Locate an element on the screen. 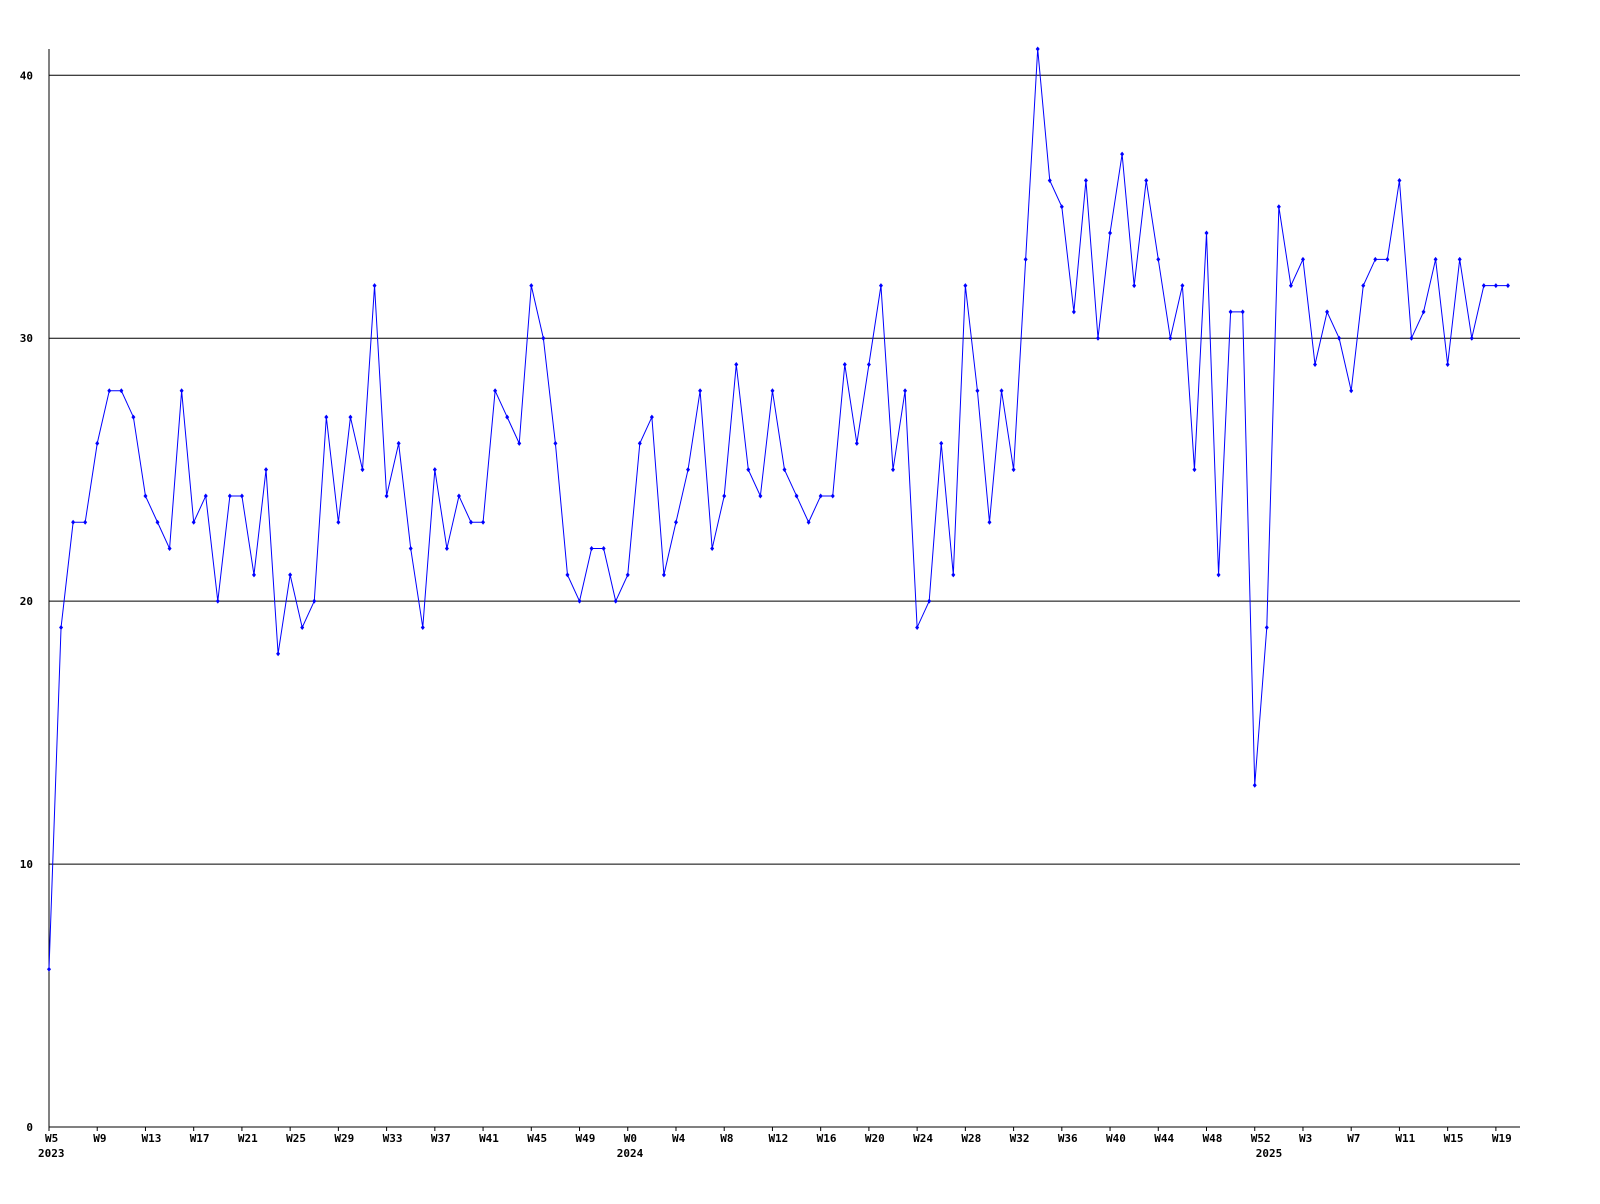 The image size is (1600, 1204). x-tick-label: W7 is located at coordinates (1353, 1138).